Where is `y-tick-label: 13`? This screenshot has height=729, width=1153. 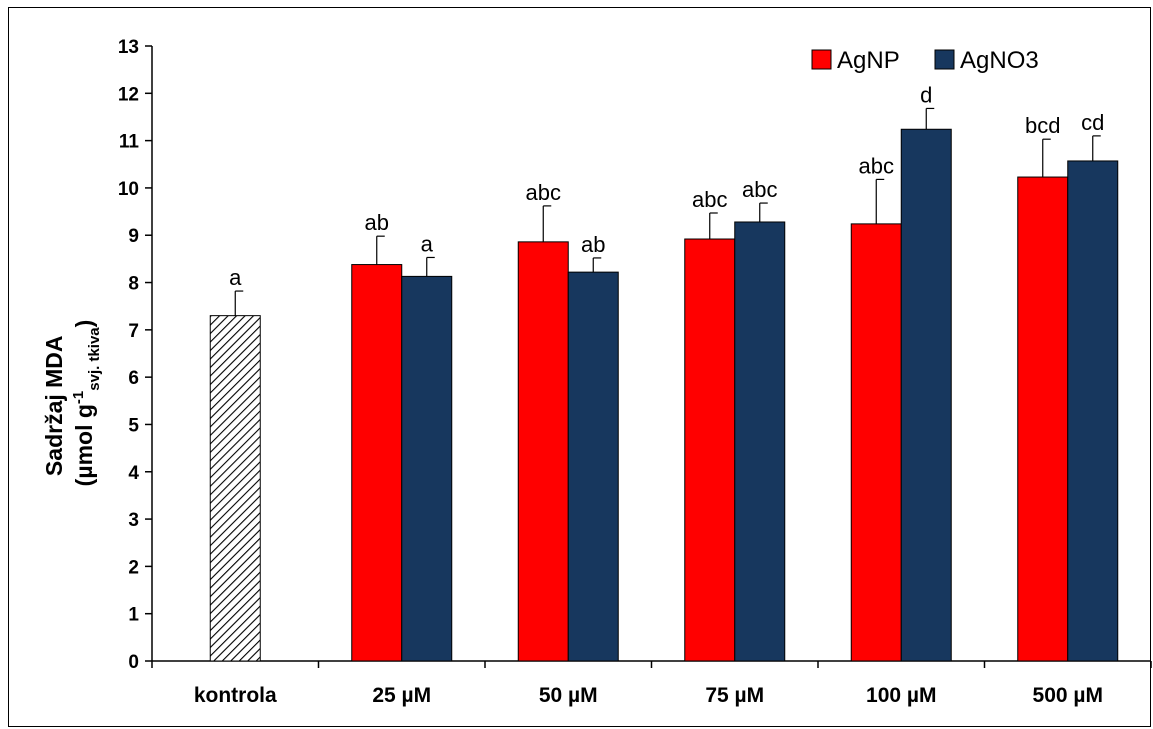 y-tick-label: 13 is located at coordinates (128, 47).